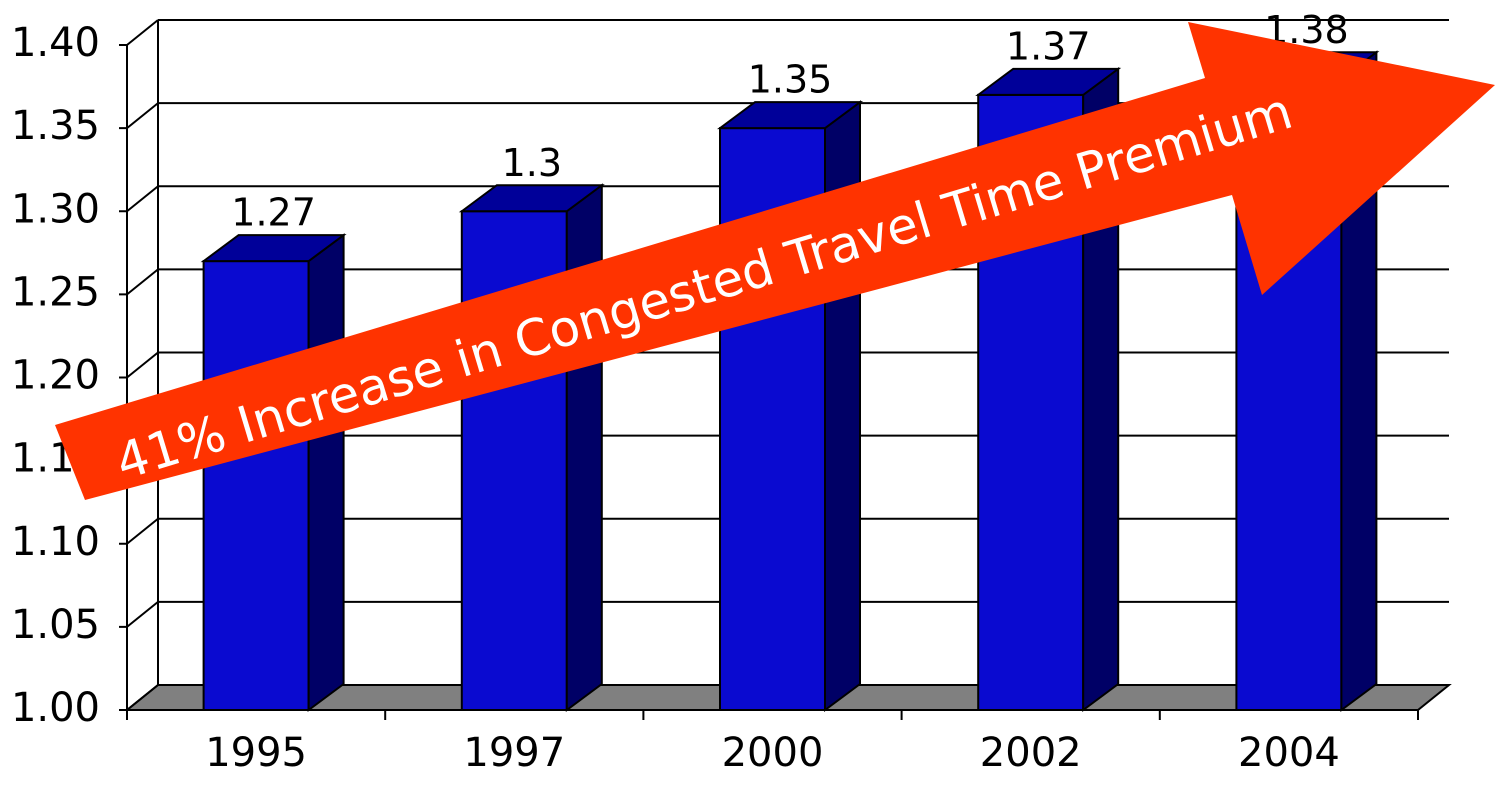 This screenshot has height=785, width=1503. Describe the element at coordinates (55, 708) in the screenshot. I see `y-tick-label: 1.00` at that location.